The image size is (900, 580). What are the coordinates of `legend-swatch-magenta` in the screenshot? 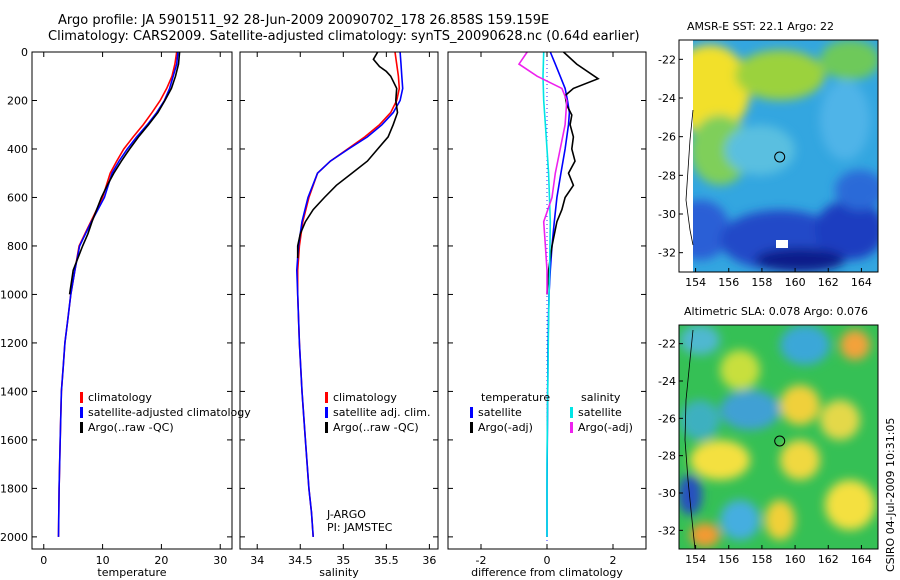 It's located at (571, 427).